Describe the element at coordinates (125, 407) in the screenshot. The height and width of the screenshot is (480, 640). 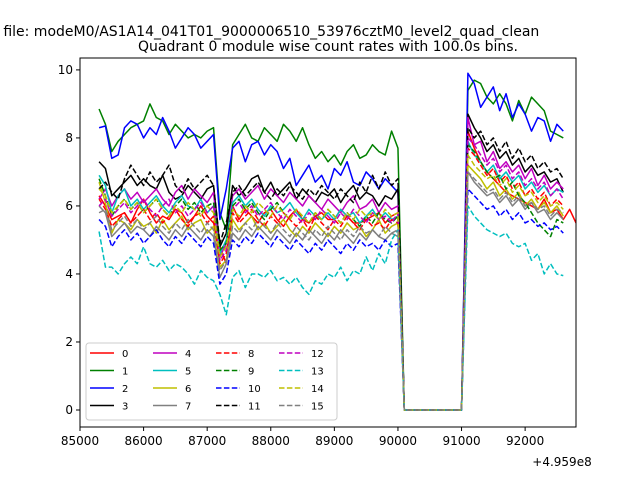
I see `legend-label-3: 3` at that location.